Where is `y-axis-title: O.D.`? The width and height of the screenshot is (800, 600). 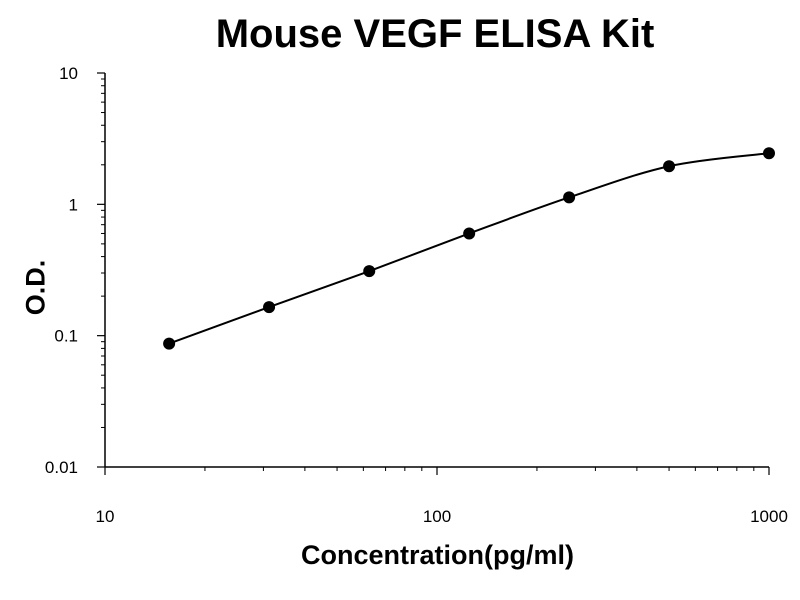
y-axis-title: O.D. is located at coordinates (35, 287).